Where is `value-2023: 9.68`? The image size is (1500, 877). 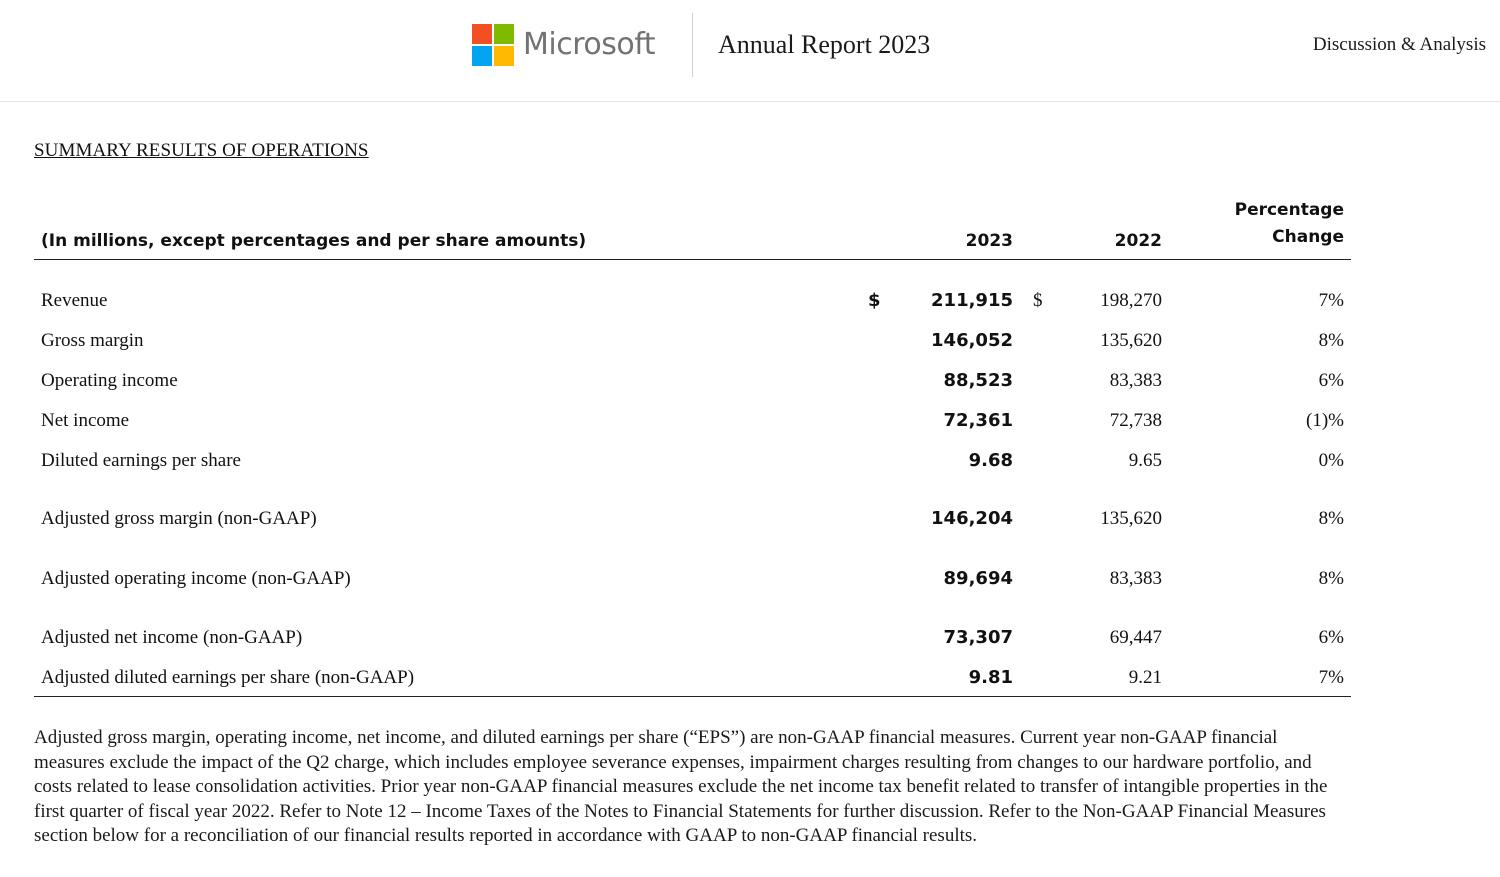 value-2023: 9.68 is located at coordinates (990, 460).